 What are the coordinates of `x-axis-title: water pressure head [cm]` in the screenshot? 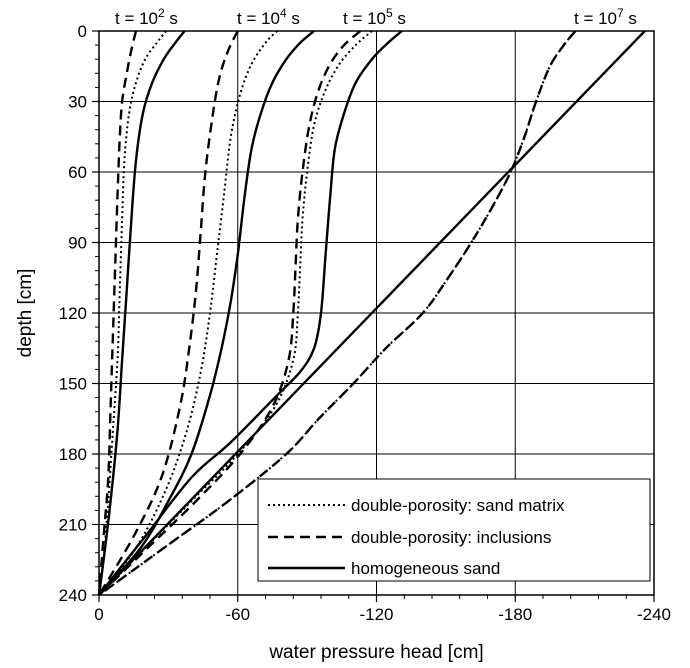 It's located at (375, 652).